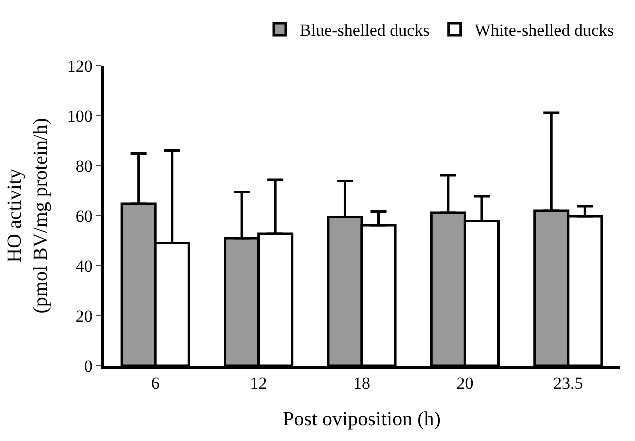 The width and height of the screenshot is (635, 441). I want to click on y-tick-label: 20, so click(84, 316).